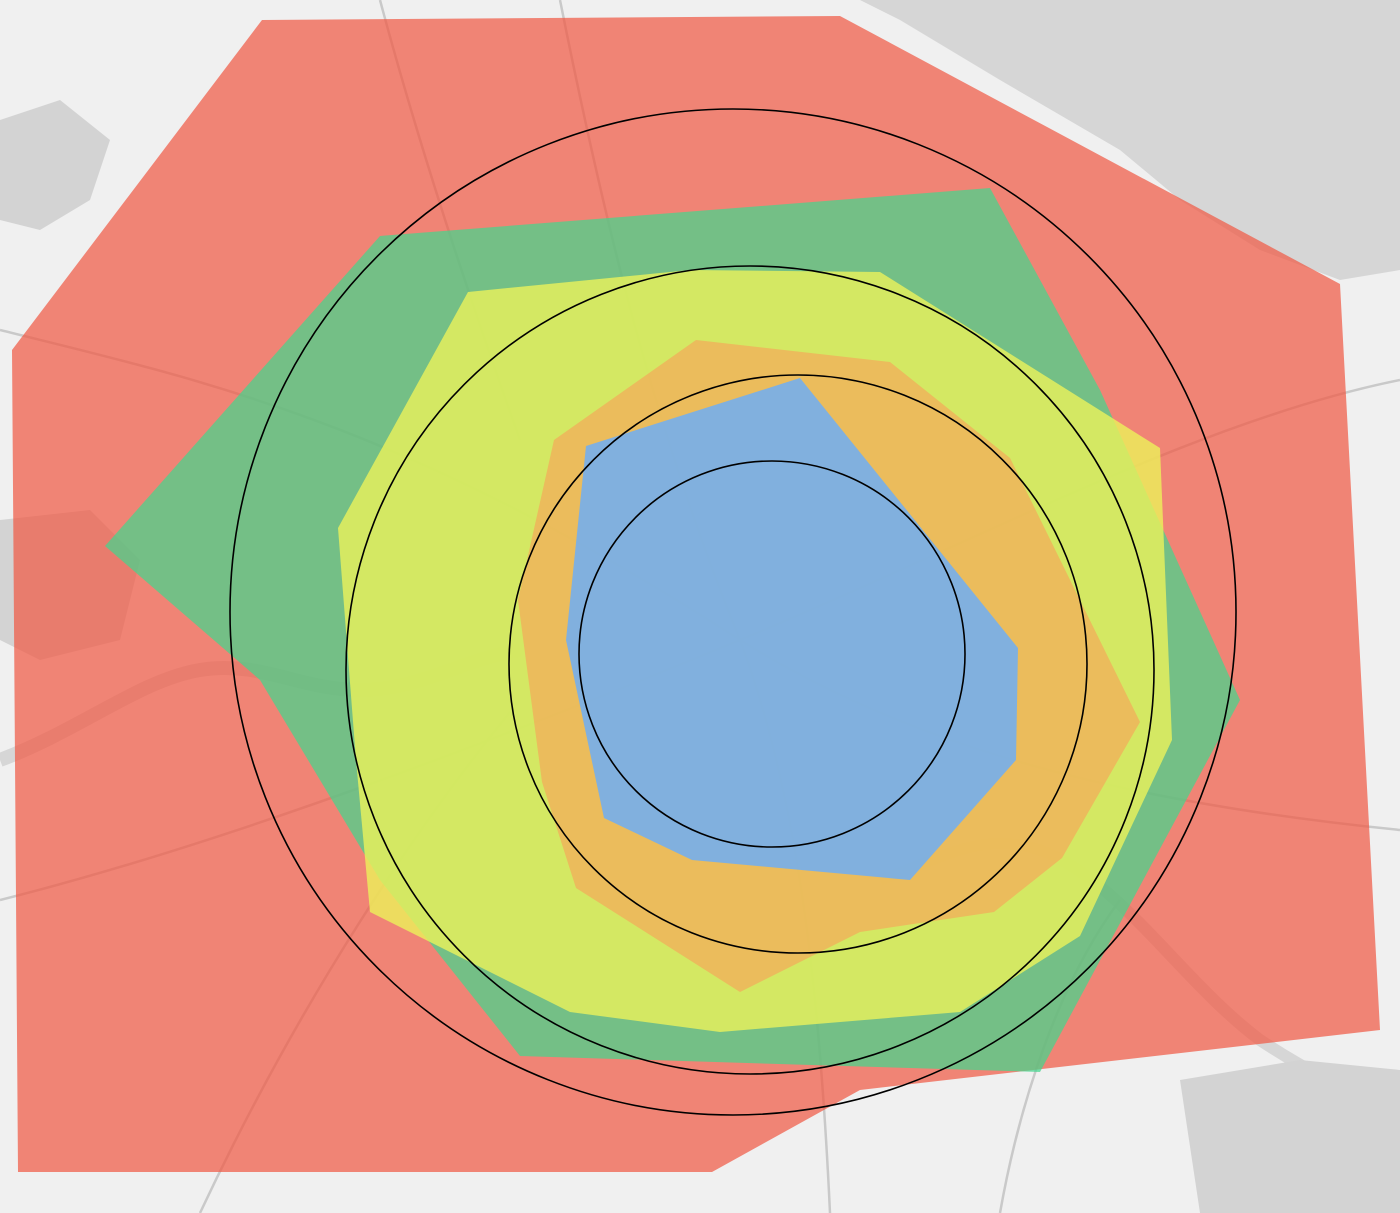  What do you see at coordinates (55, 165) in the screenshot?
I see `builtup-area-west` at bounding box center [55, 165].